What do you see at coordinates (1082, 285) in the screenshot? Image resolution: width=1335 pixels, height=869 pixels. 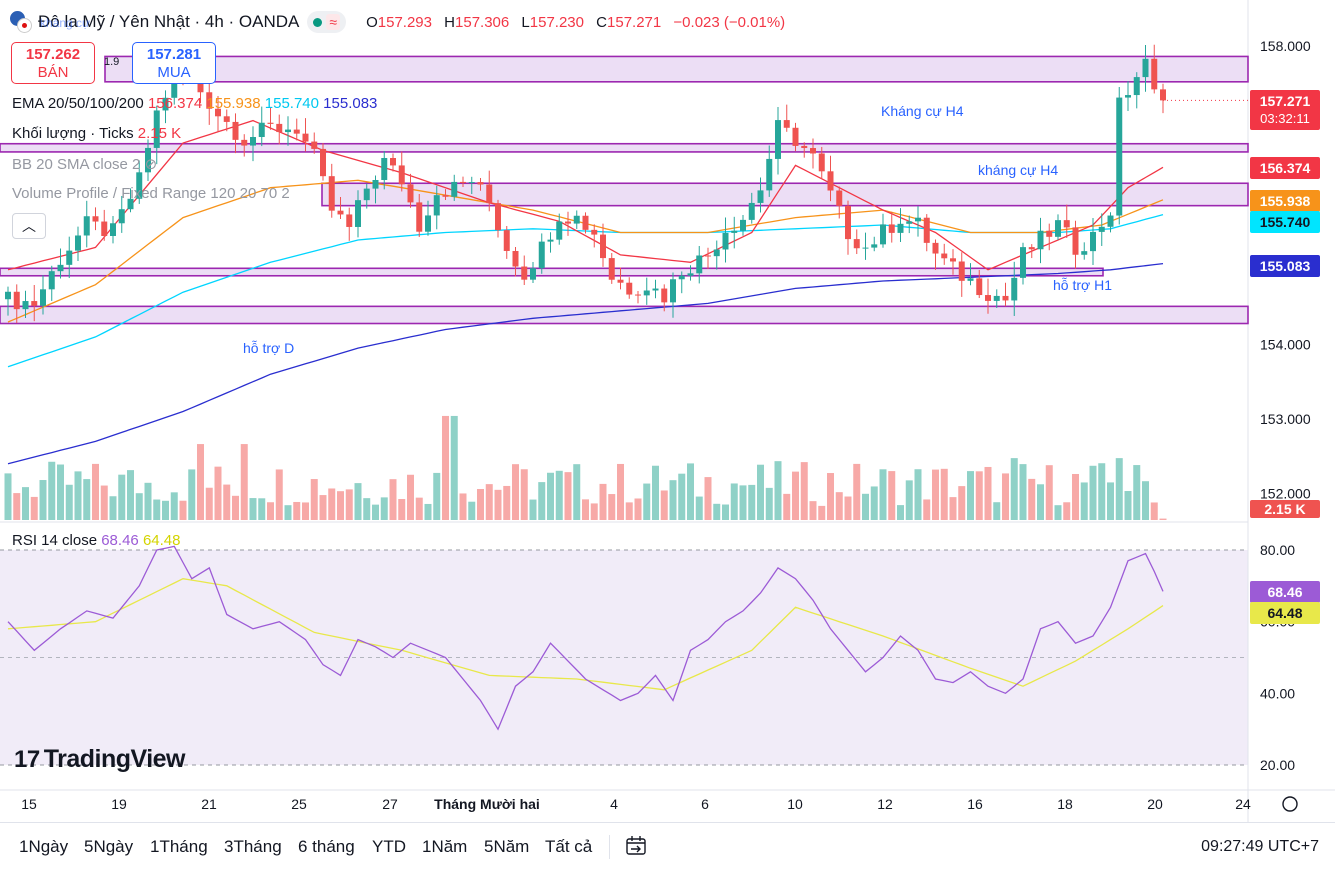 I see `support-h1-label: hỗ trợ H1` at bounding box center [1082, 285].